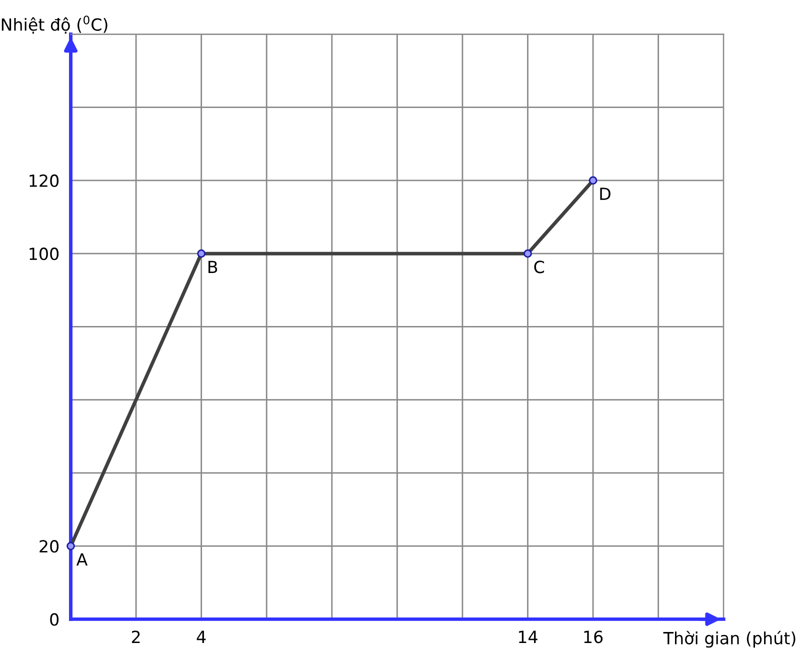 This screenshot has height=658, width=804. What do you see at coordinates (44, 254) in the screenshot?
I see `y-tick-label: 100` at bounding box center [44, 254].